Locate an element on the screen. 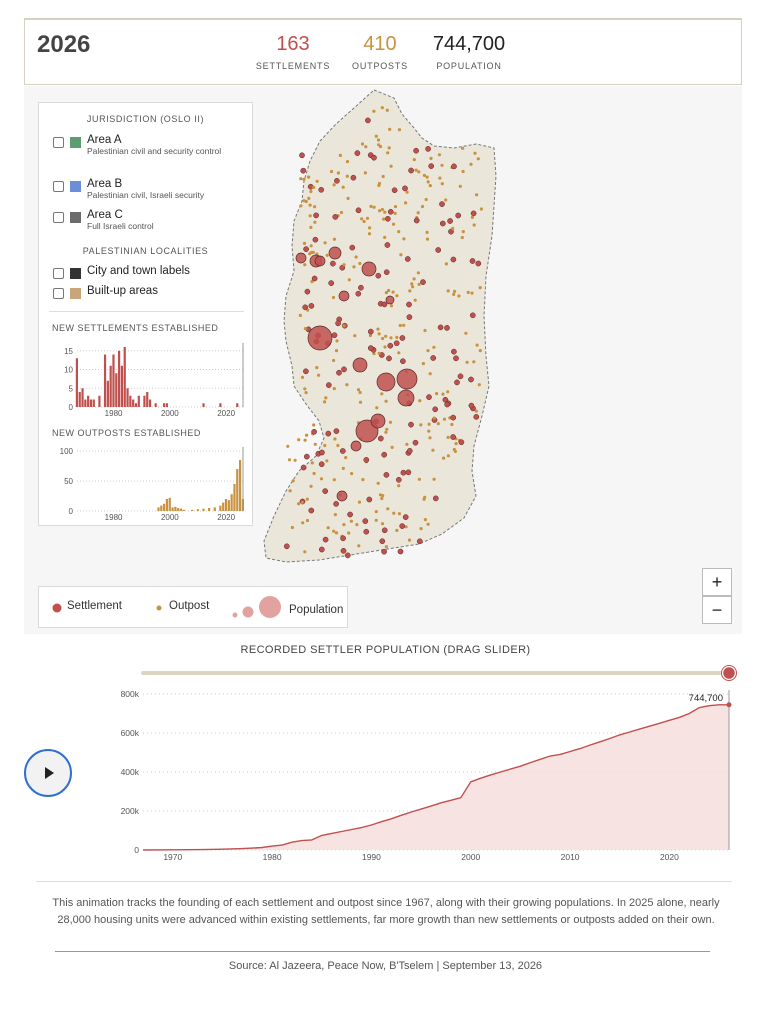 The height and width of the screenshot is (1019, 771). city-labels-checkbox is located at coordinates (58, 273).